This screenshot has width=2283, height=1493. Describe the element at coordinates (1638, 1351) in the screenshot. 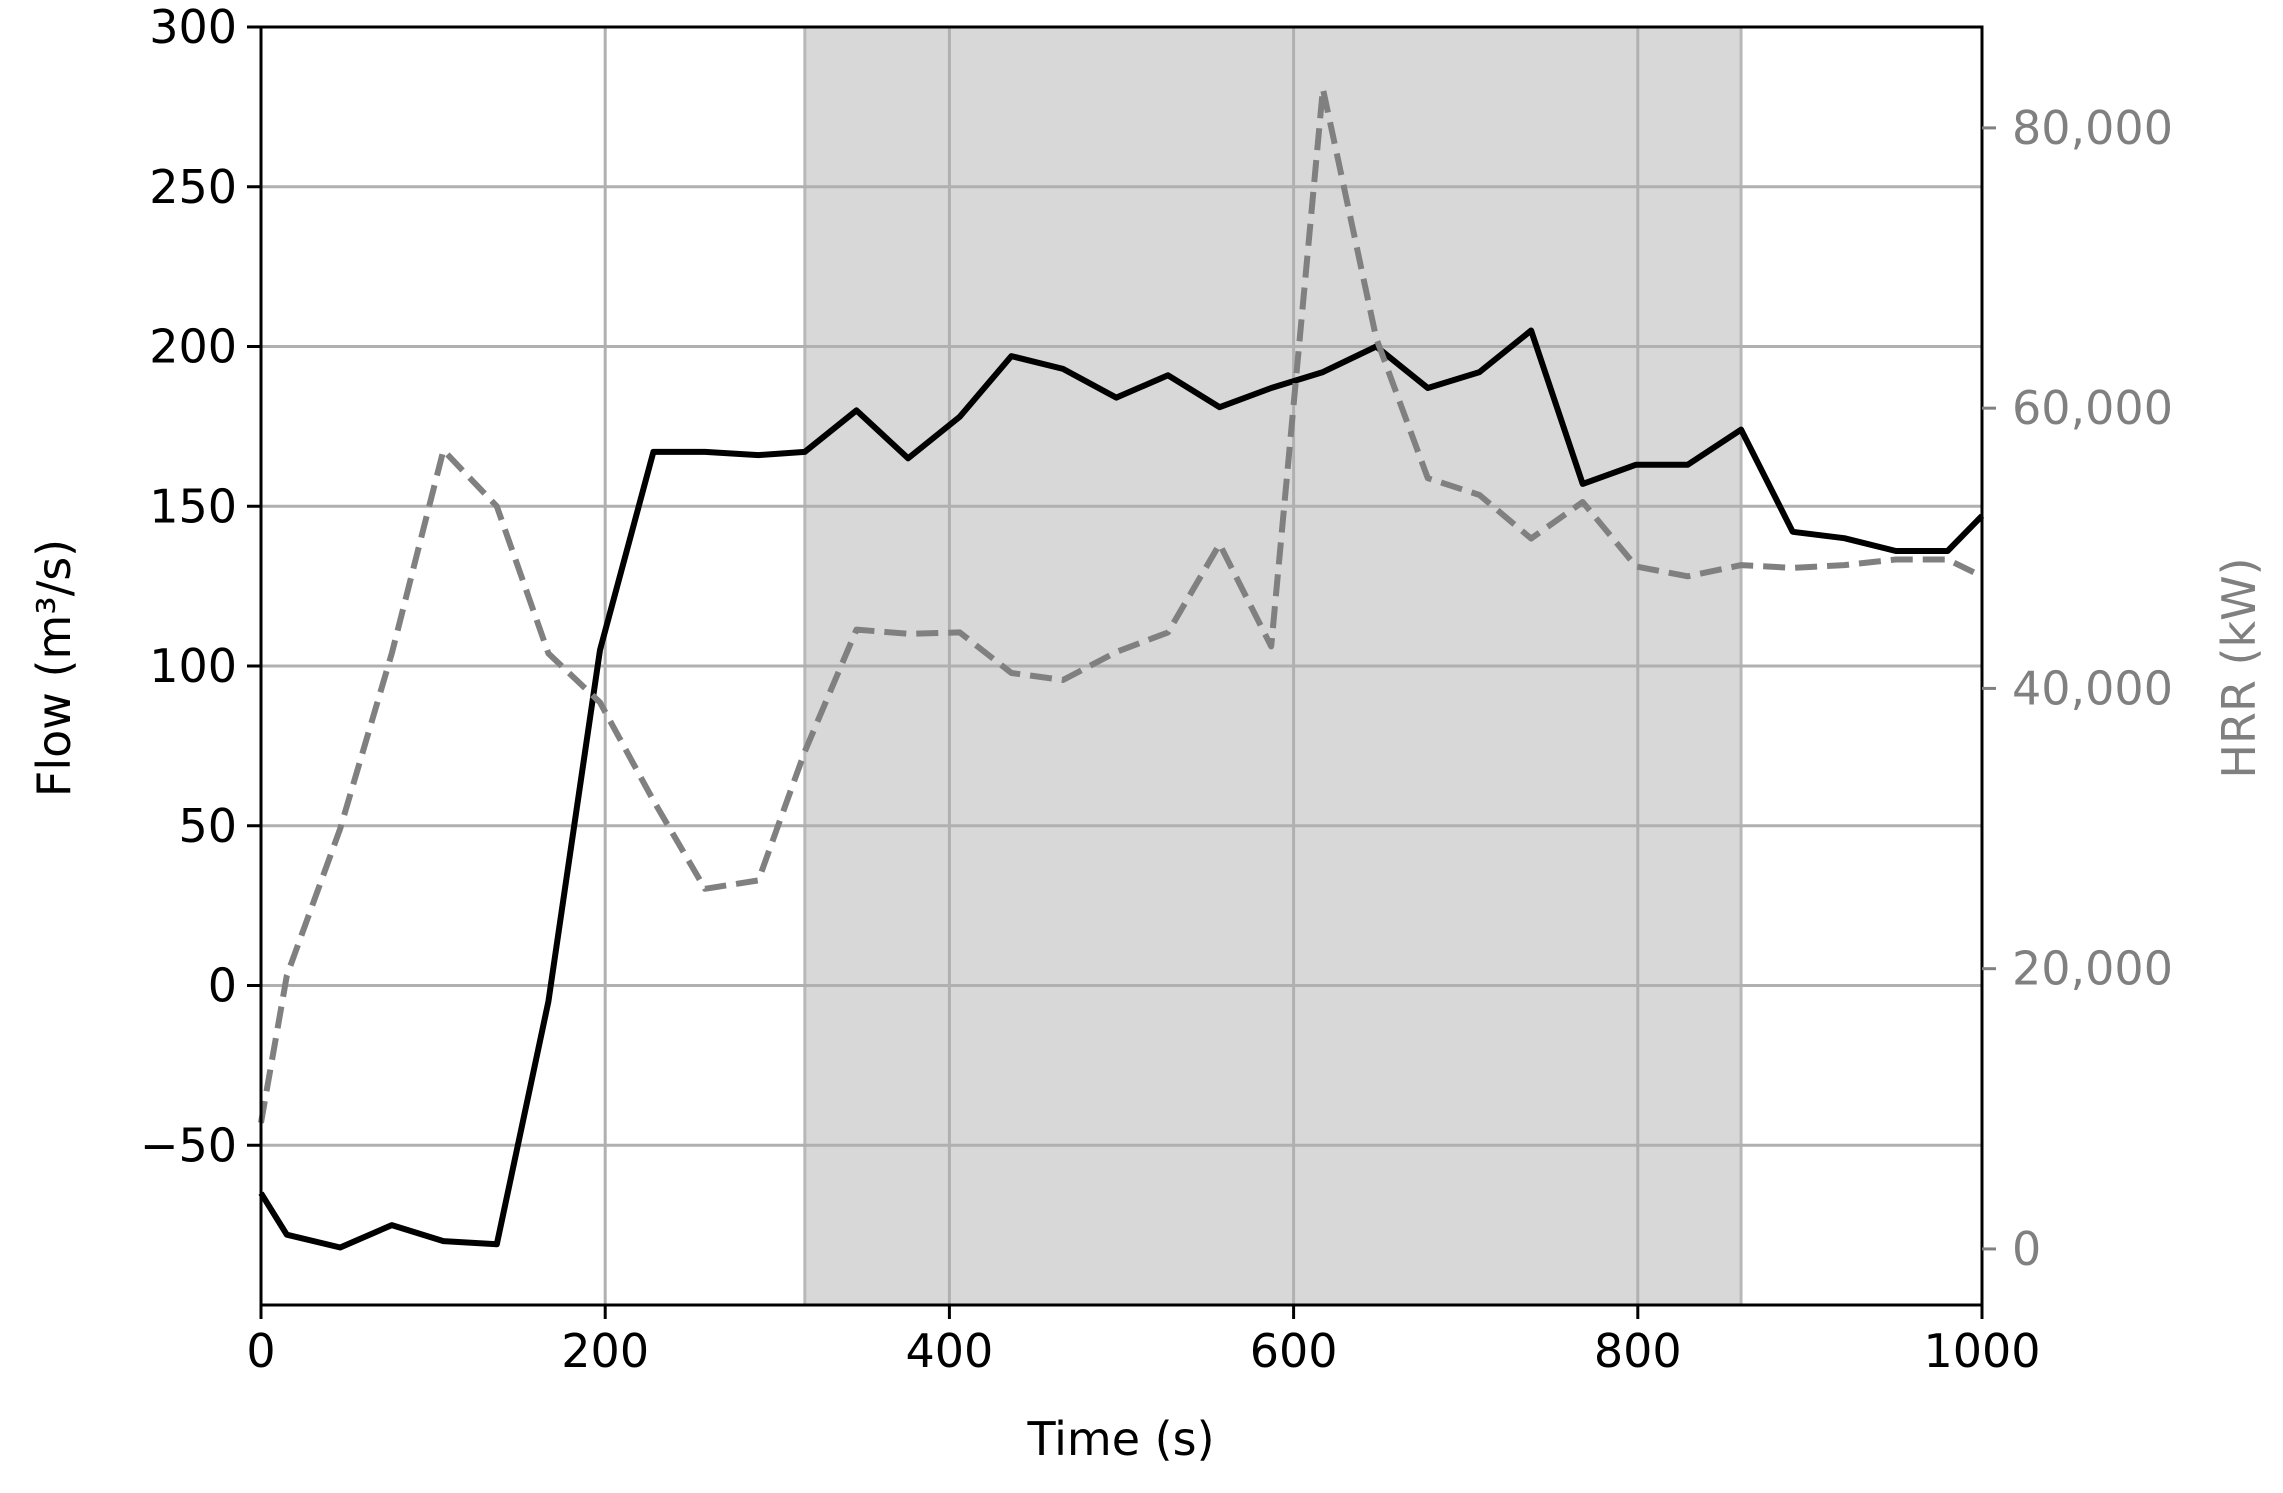

I see `x-tick-label: 800` at that location.